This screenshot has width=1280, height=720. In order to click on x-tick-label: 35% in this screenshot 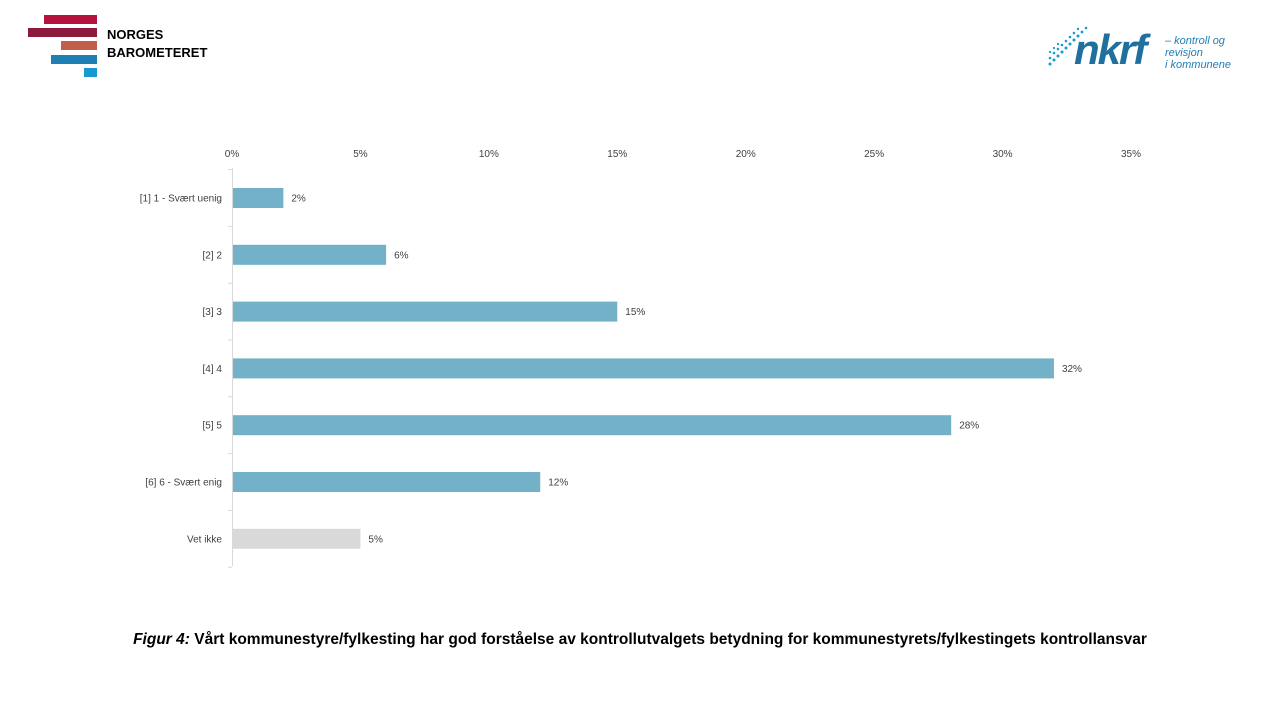, I will do `click(1131, 154)`.